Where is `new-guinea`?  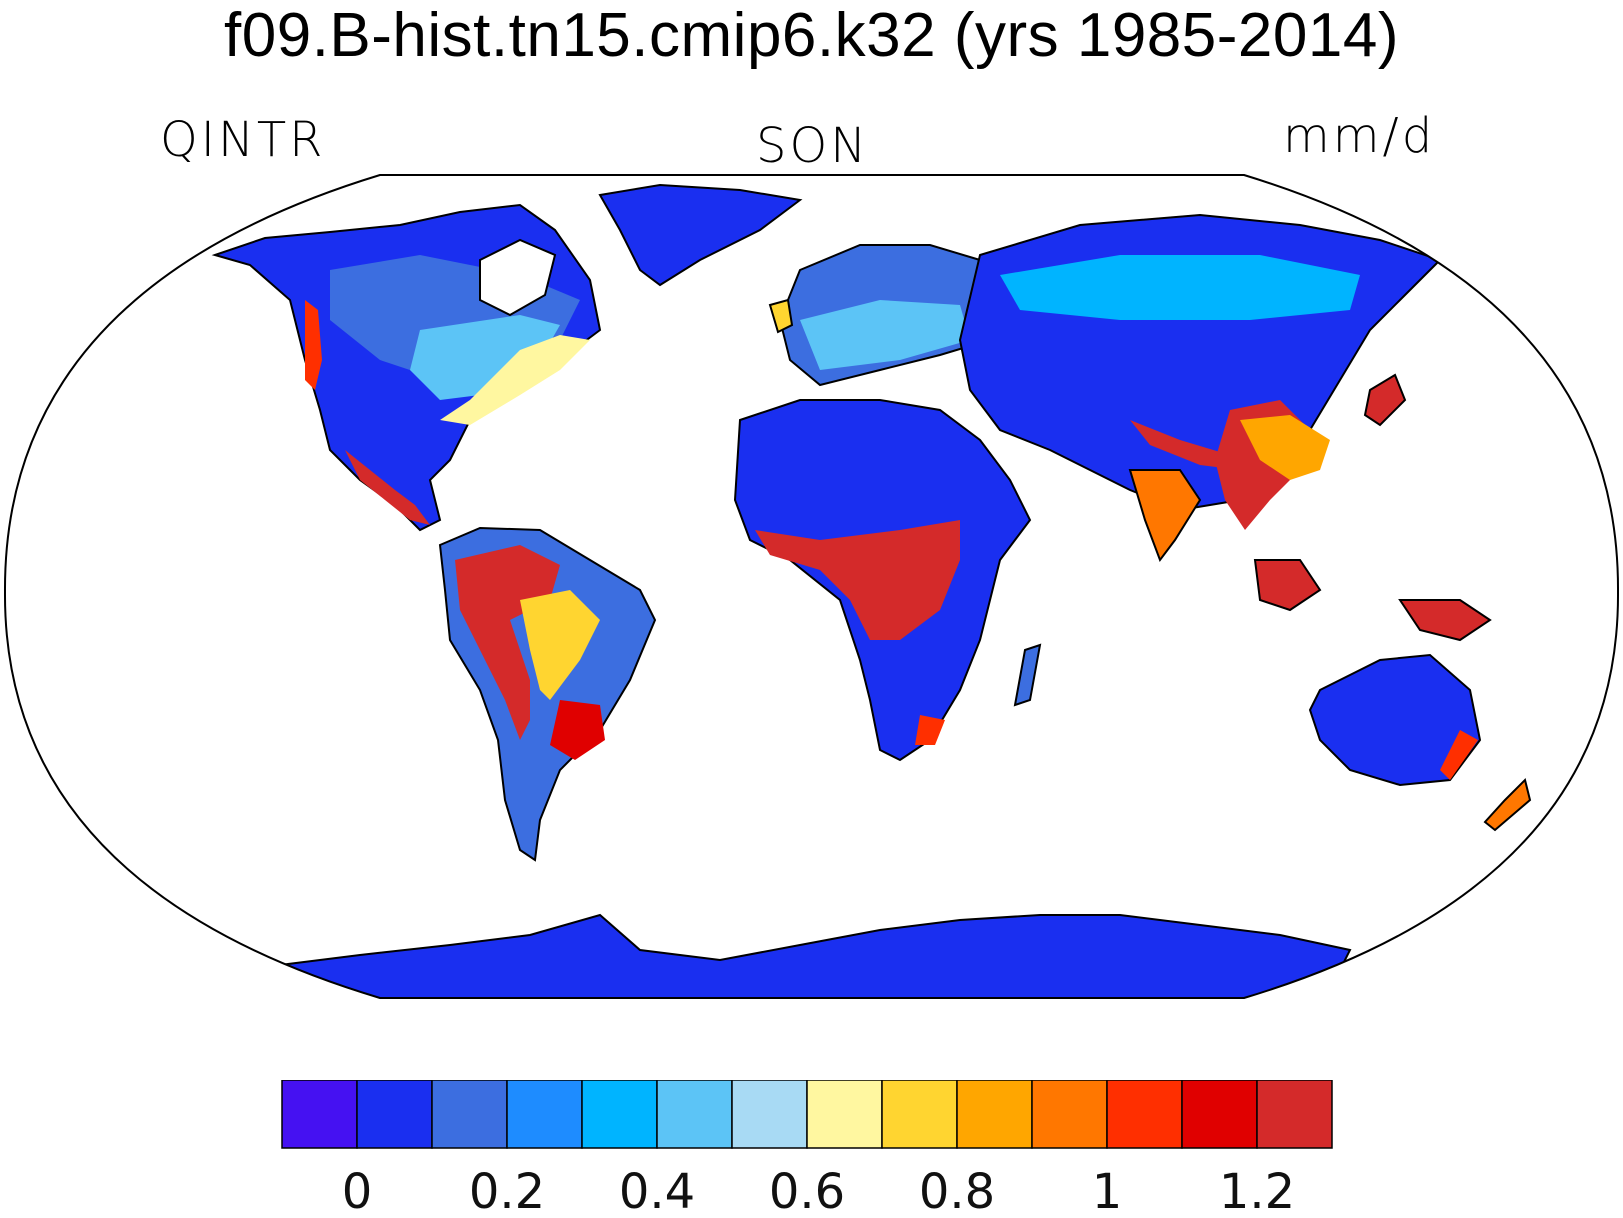
new-guinea is located at coordinates (1445, 620).